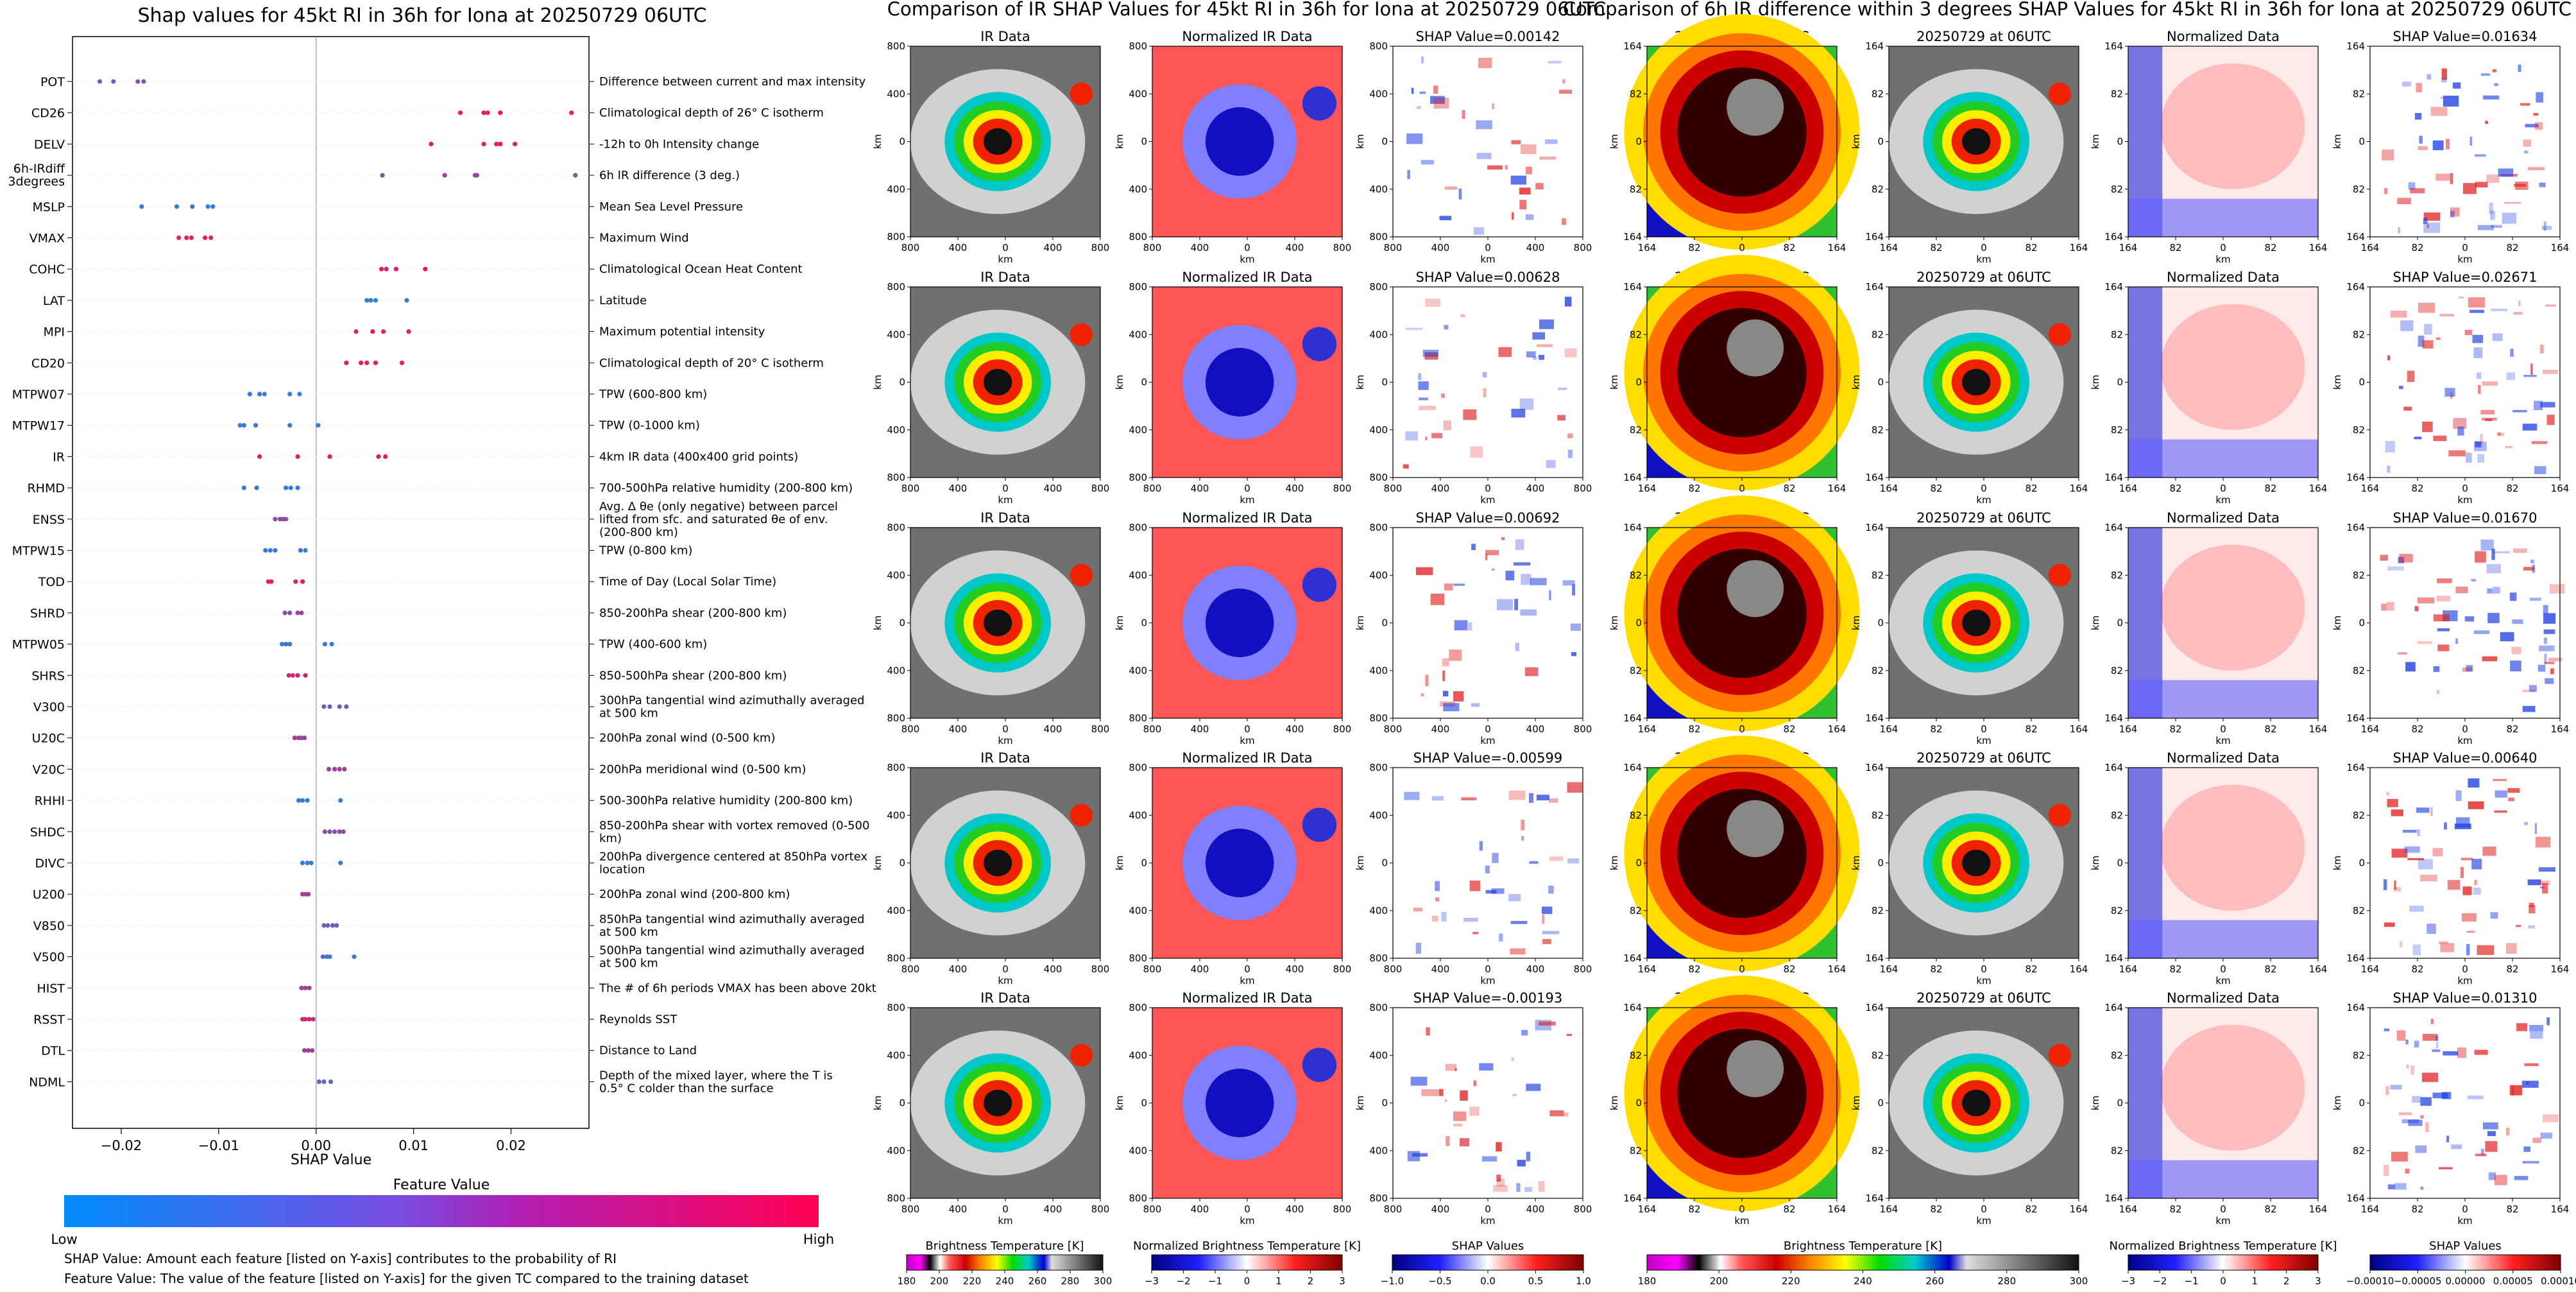  What do you see at coordinates (1005, 277) in the screenshot?
I see `panel-title: IR Data` at bounding box center [1005, 277].